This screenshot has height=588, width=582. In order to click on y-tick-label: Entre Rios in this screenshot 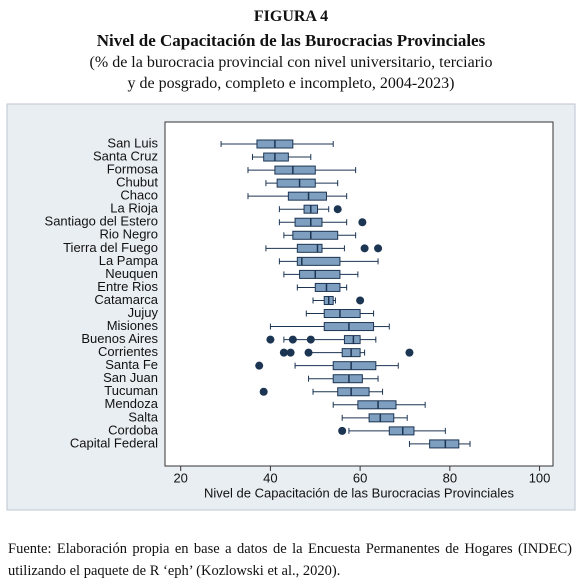, I will do `click(127, 286)`.